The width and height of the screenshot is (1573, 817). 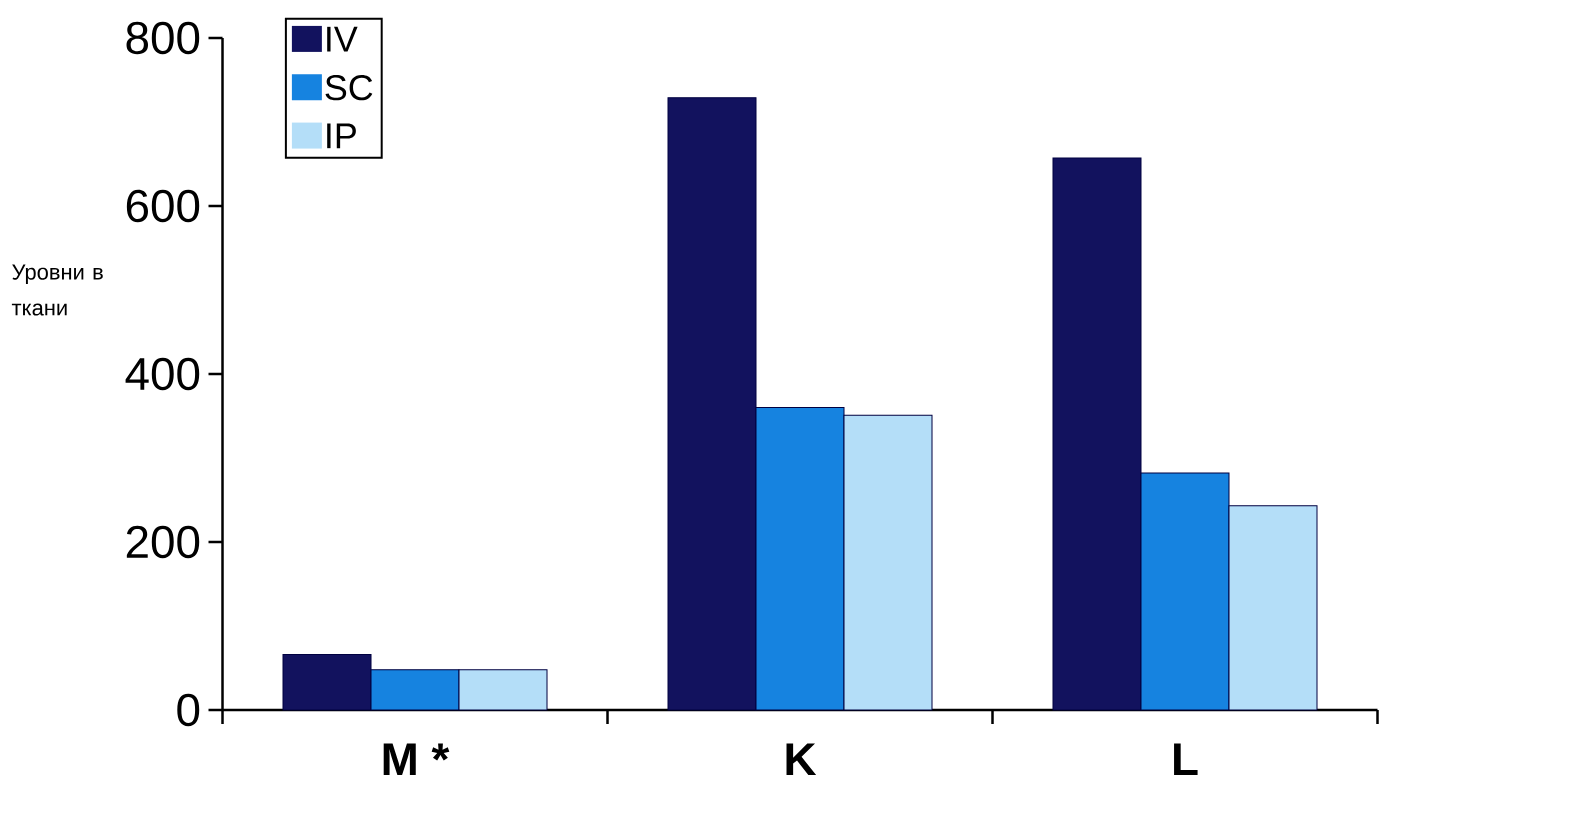 What do you see at coordinates (416, 759) in the screenshot?
I see `x-tick-label: M *` at bounding box center [416, 759].